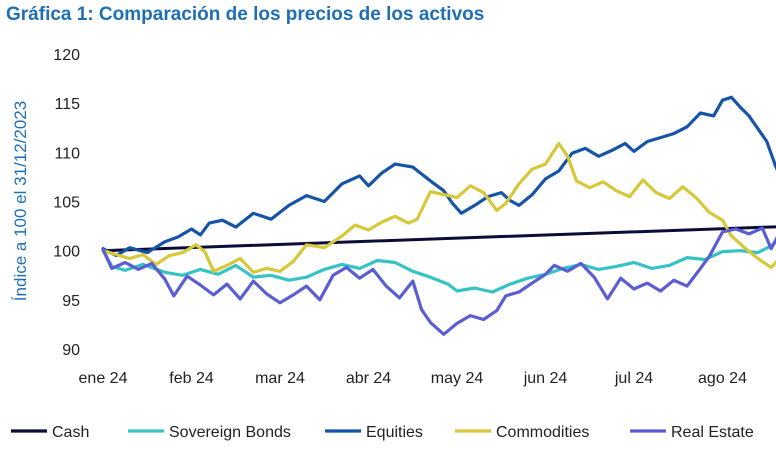  What do you see at coordinates (457, 378) in the screenshot?
I see `x-tick-label: may 24` at bounding box center [457, 378].